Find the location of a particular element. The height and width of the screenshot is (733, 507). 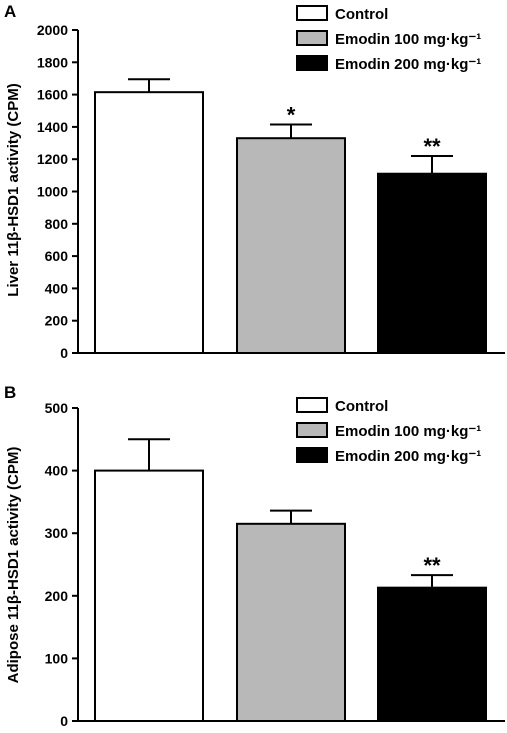

panel-b-legend-label-2: Emodin 200 mg·kg⁻¹ is located at coordinates (408, 456).